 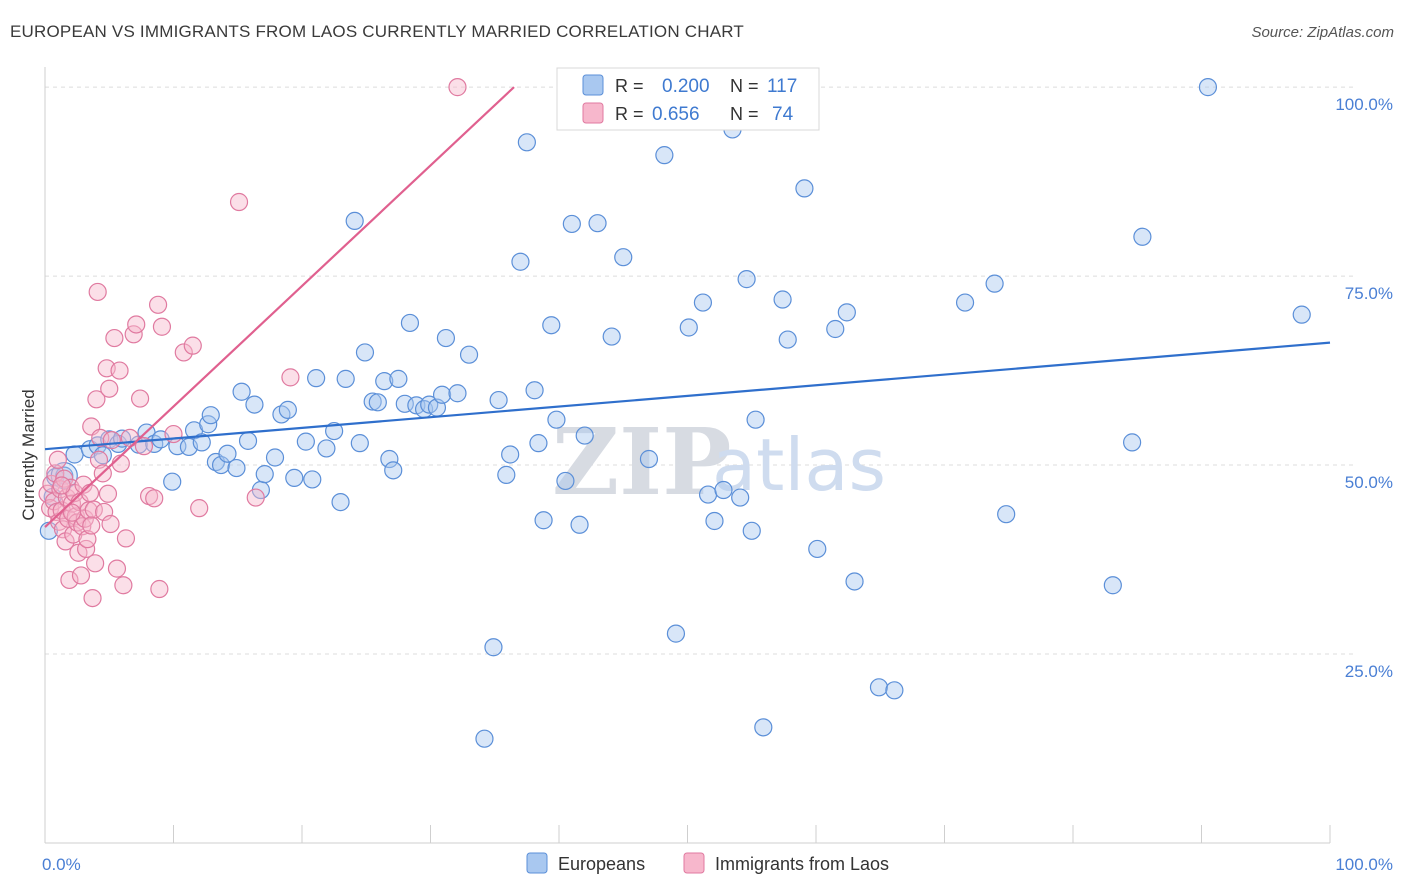 I want to click on watermark: ZIP atlas, so click(x=719, y=462).